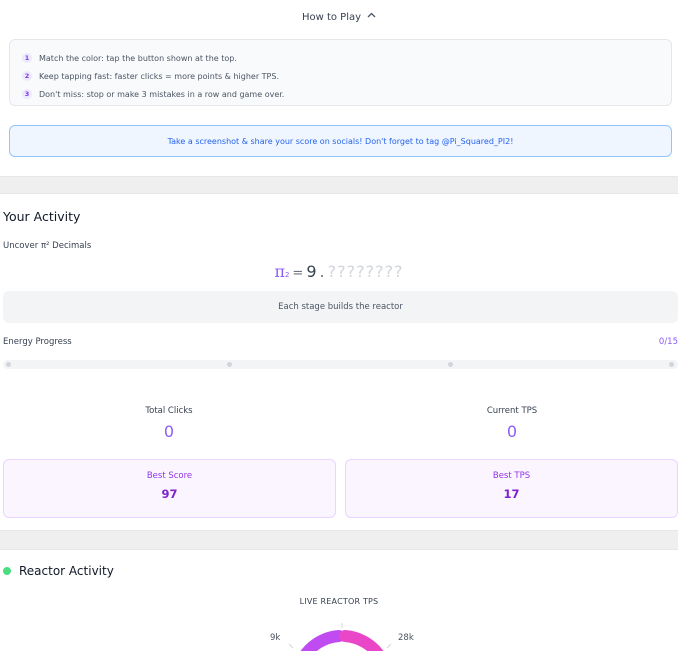 This screenshot has height=651, width=678. What do you see at coordinates (361, 640) in the screenshot?
I see `gauge-arc-right` at bounding box center [361, 640].